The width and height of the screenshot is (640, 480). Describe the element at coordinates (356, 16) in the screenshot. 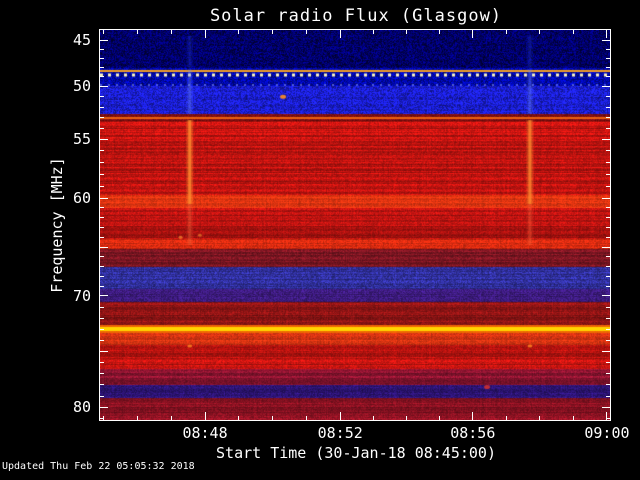

I see `chart-title: Solar radio Flux (Glasgow)` at that location.